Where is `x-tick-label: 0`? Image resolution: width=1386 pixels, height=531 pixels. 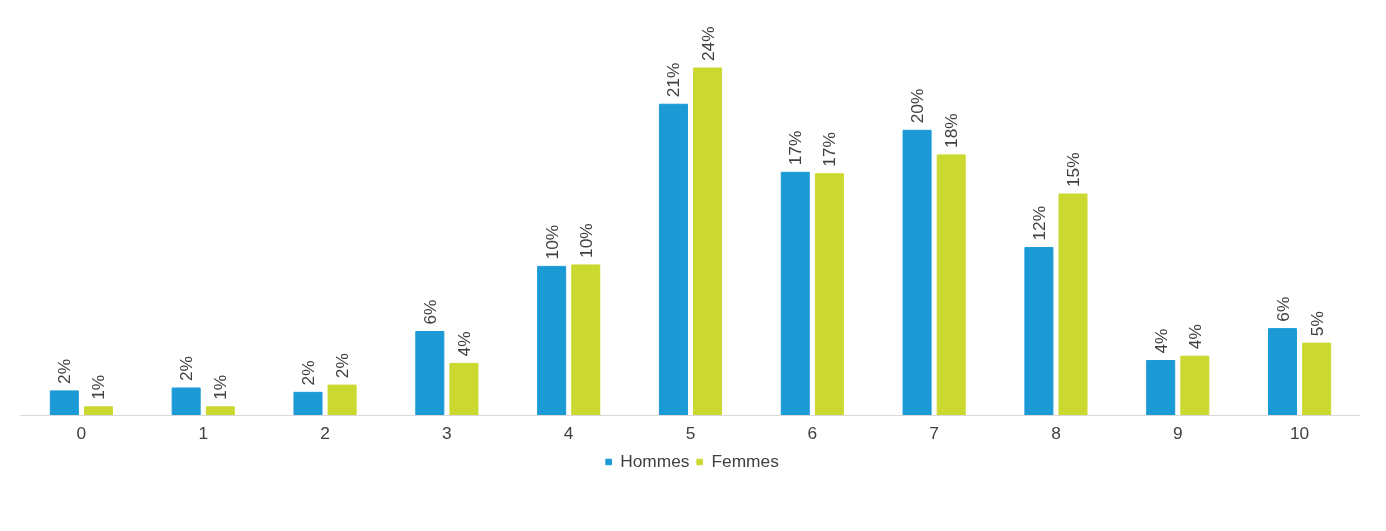
x-tick-label: 0 is located at coordinates (81, 432).